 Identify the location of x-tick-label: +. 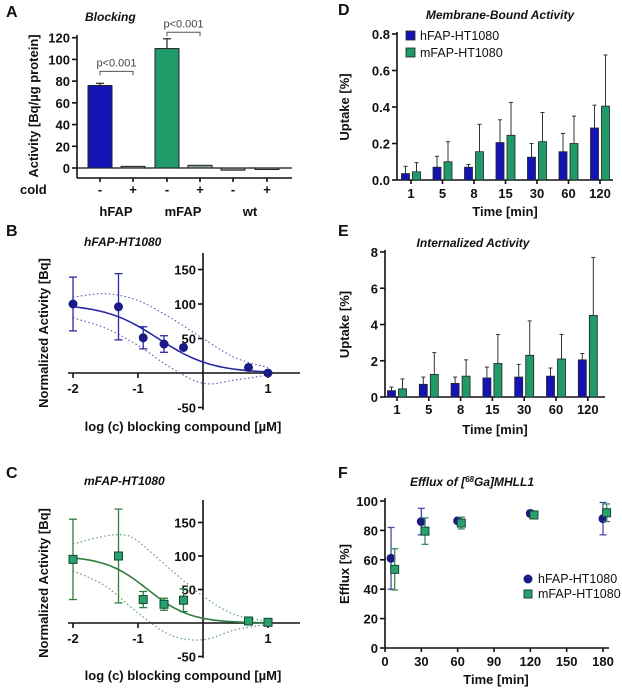
(133, 189).